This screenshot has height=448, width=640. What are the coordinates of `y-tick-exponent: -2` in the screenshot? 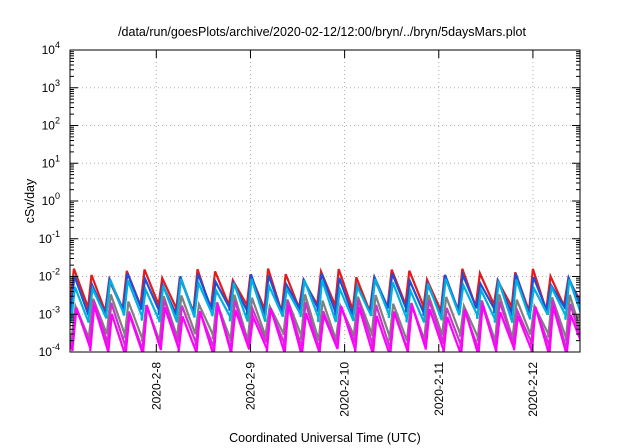 It's located at (56, 272).